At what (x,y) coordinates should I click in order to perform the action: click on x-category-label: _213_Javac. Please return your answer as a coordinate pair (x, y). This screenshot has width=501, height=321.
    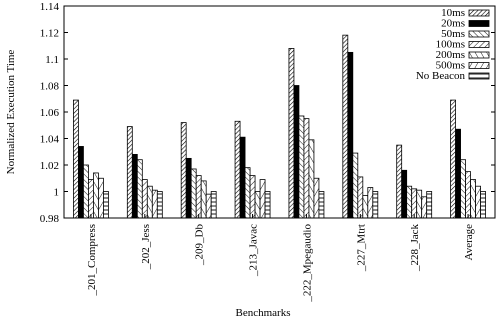
    Looking at the image, I should click on (254, 250).